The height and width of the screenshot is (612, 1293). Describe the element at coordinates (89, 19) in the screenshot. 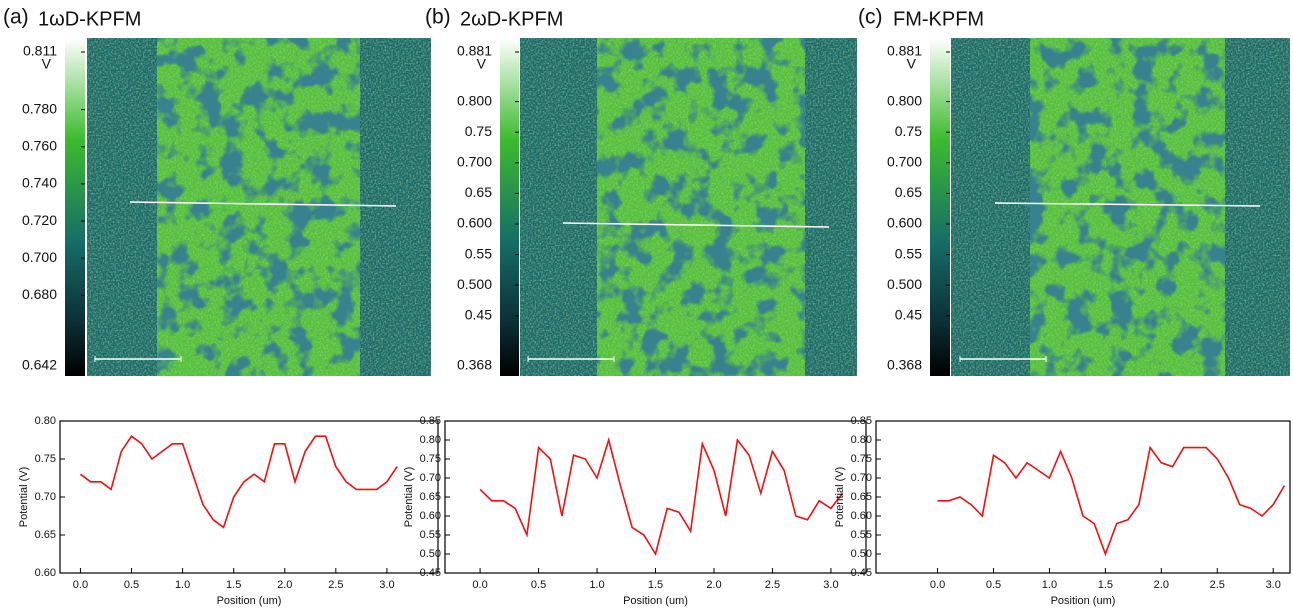

I see `panel-title: 1ωD-KPFM` at that location.